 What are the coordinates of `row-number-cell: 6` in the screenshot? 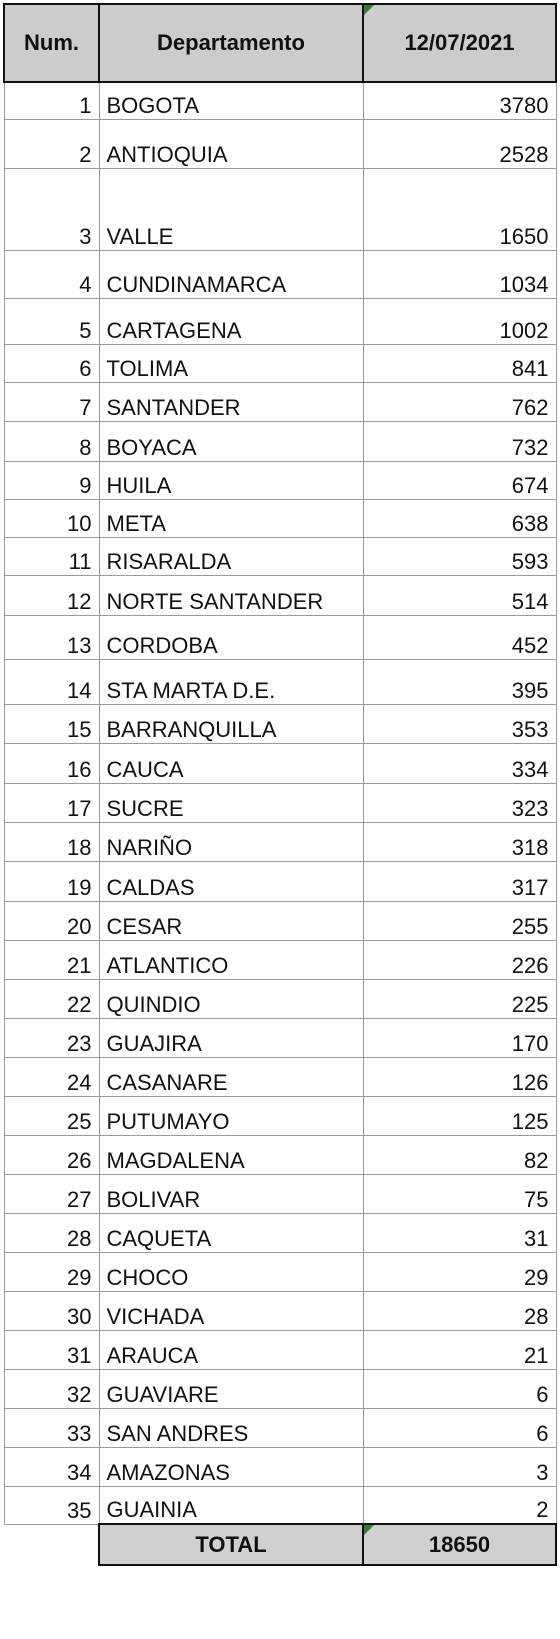 It's located at (51, 363).